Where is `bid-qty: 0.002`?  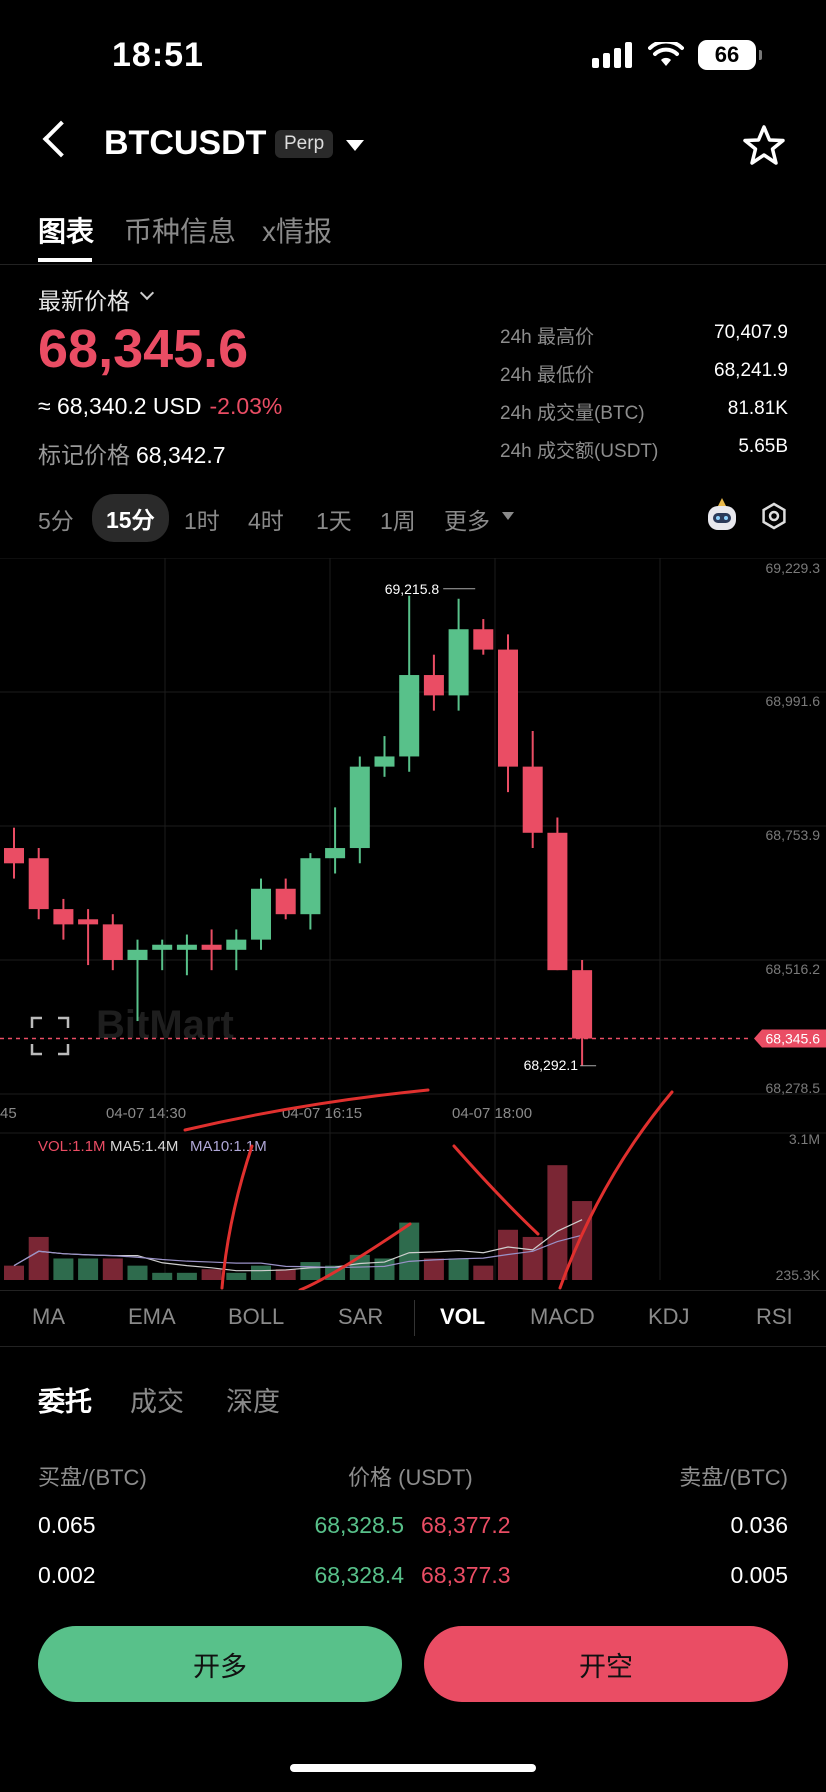 bid-qty: 0.002 is located at coordinates (67, 1575).